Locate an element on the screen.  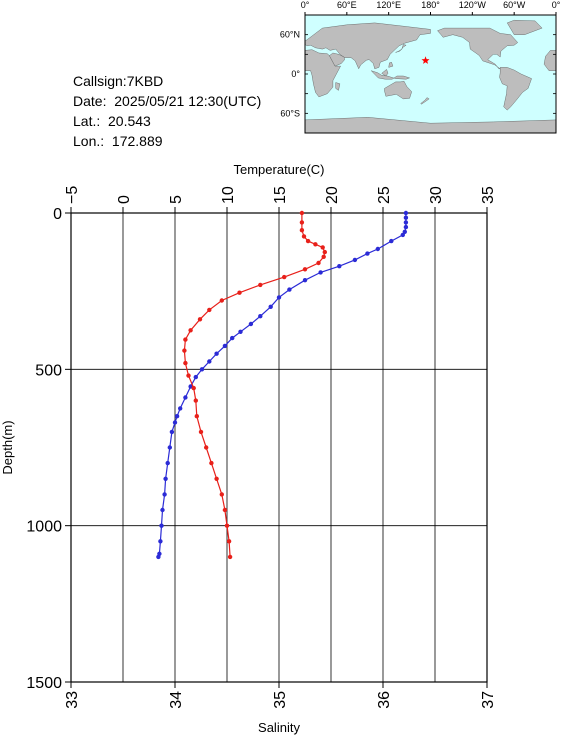
salinity-tick-label: 37 is located at coordinates (488, 700).